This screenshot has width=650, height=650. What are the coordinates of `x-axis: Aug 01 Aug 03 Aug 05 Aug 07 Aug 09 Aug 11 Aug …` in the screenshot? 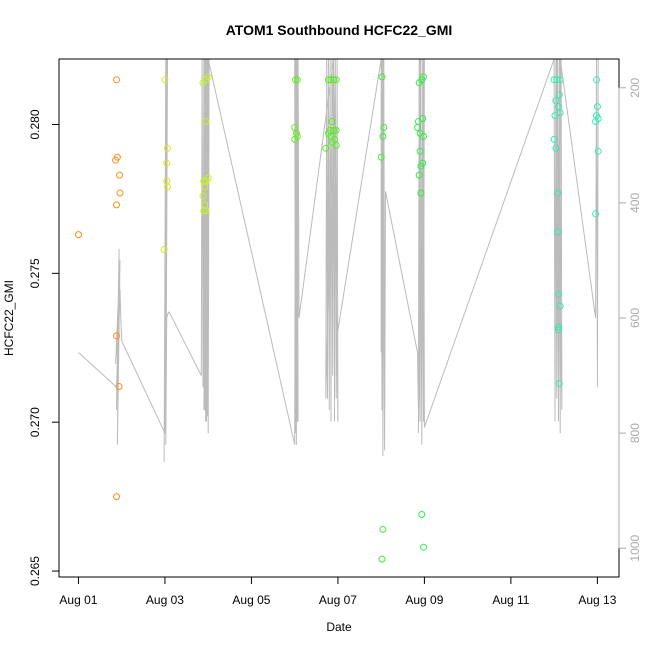 It's located at (338, 591).